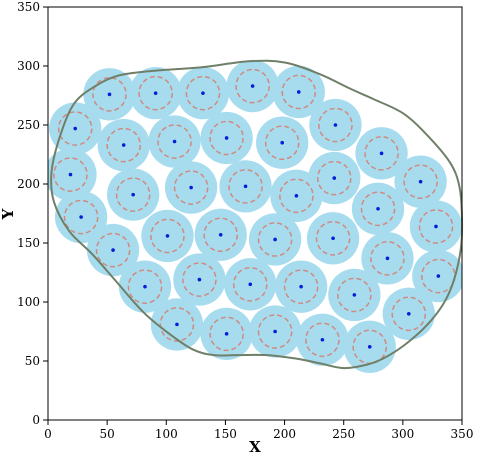  Describe the element at coordinates (48, 434) in the screenshot. I see `x-tick-label-0: 0` at that location.